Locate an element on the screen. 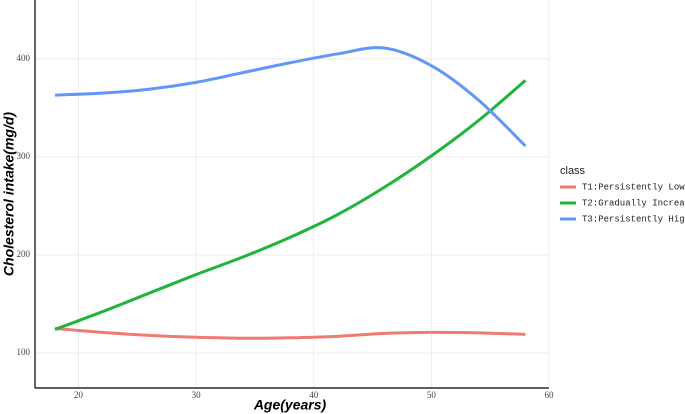 This screenshot has height=414, width=685. x-tick-label: 40 is located at coordinates (314, 395).